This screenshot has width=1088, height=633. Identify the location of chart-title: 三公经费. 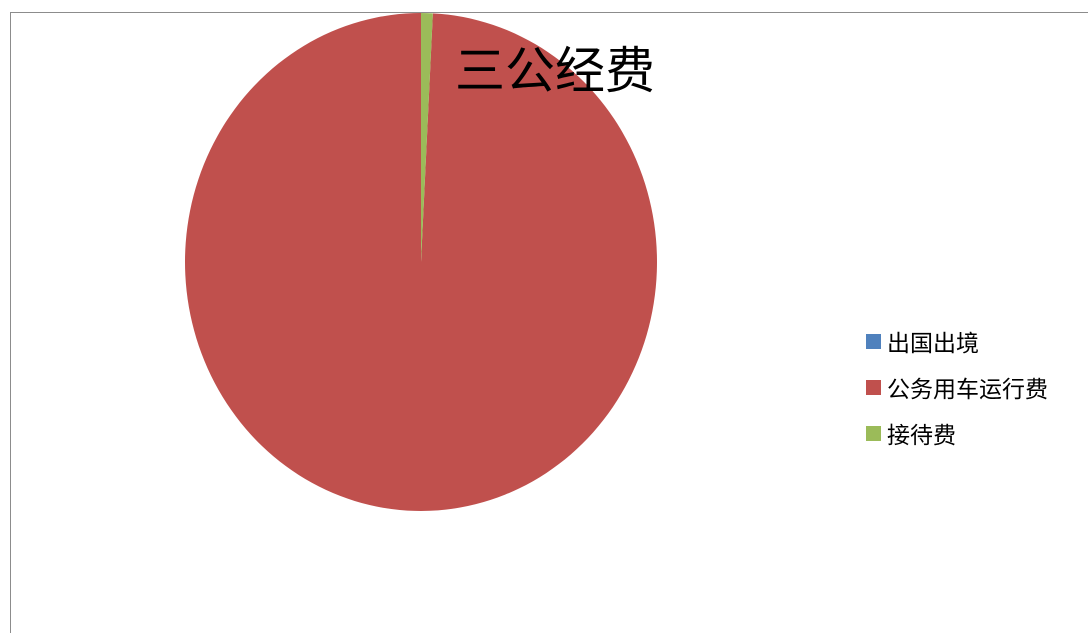
(555, 71).